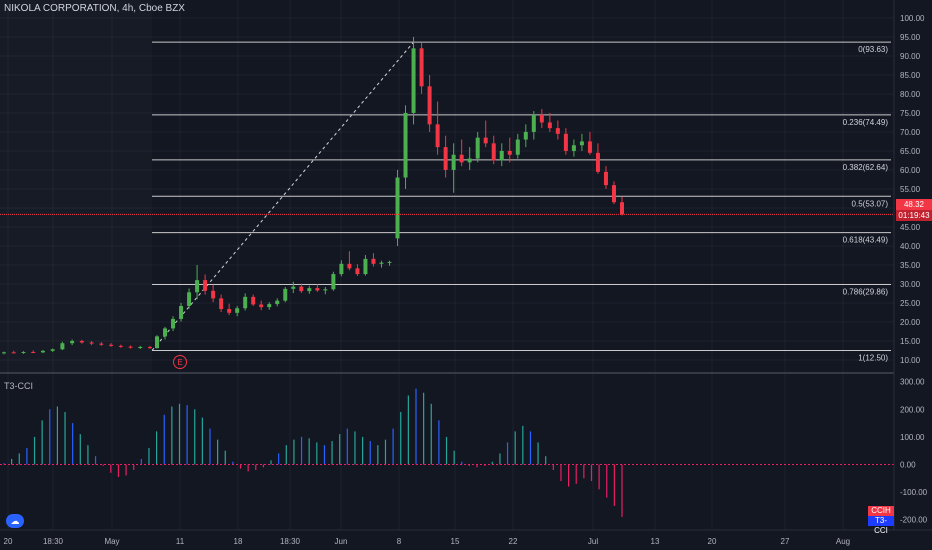 Image resolution: width=932 pixels, height=550 pixels. Describe the element at coordinates (290, 541) in the screenshot. I see `time-axis-label: 18:30` at that location.